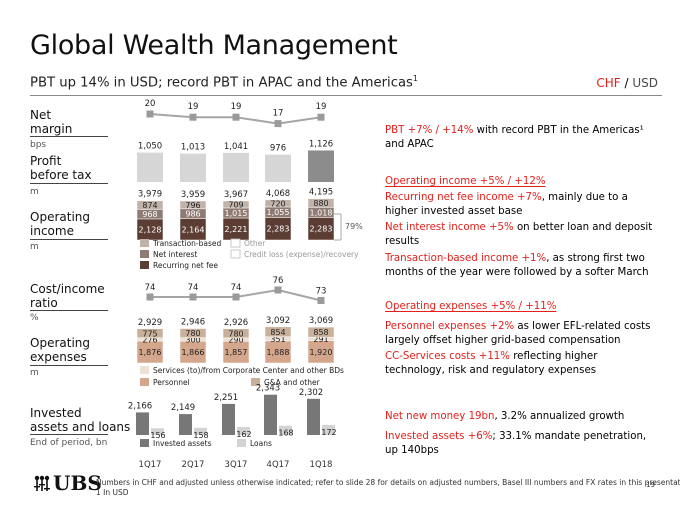  I want to click on operating-income-total-label: 3,959, so click(193, 195).